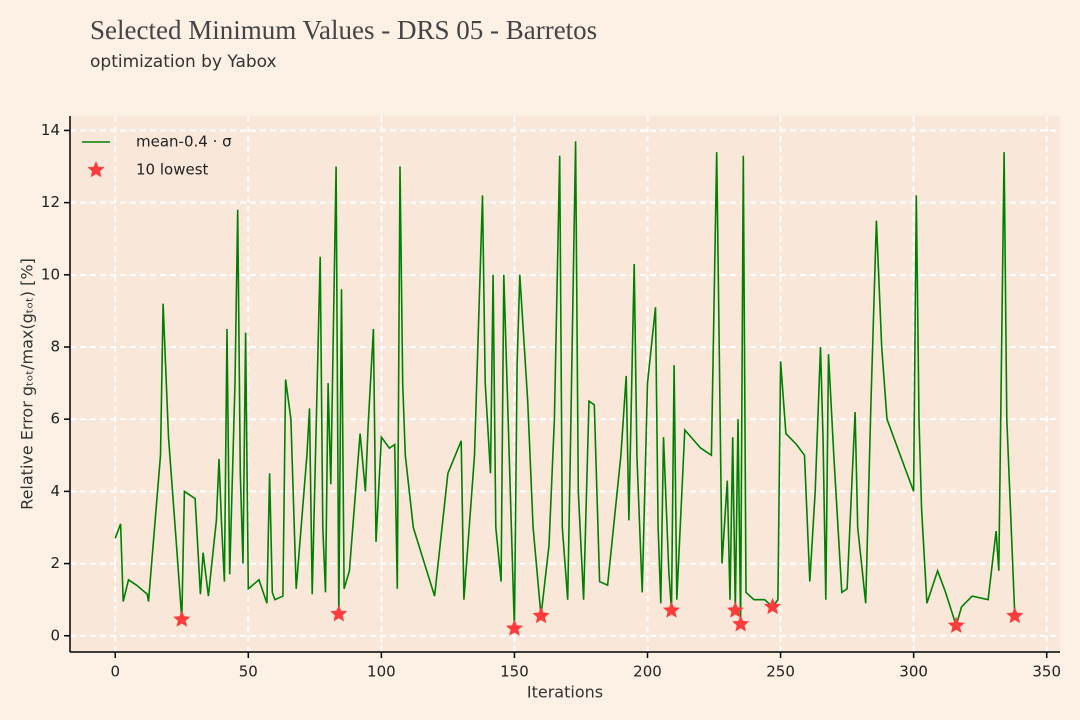  Describe the element at coordinates (183, 62) in the screenshot. I see `chart-subtitle: optimization by Yabox` at that location.